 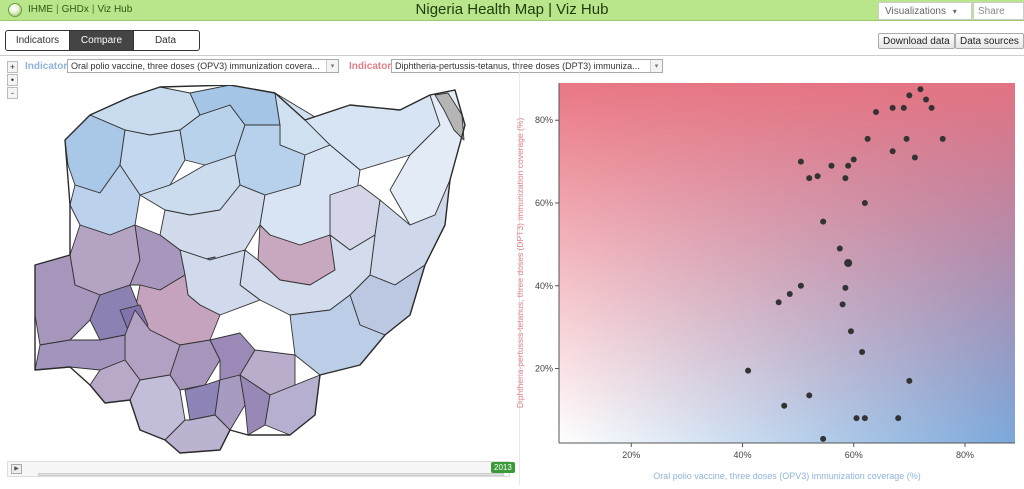 I want to click on y-tick-label: 40%, so click(x=544, y=286).